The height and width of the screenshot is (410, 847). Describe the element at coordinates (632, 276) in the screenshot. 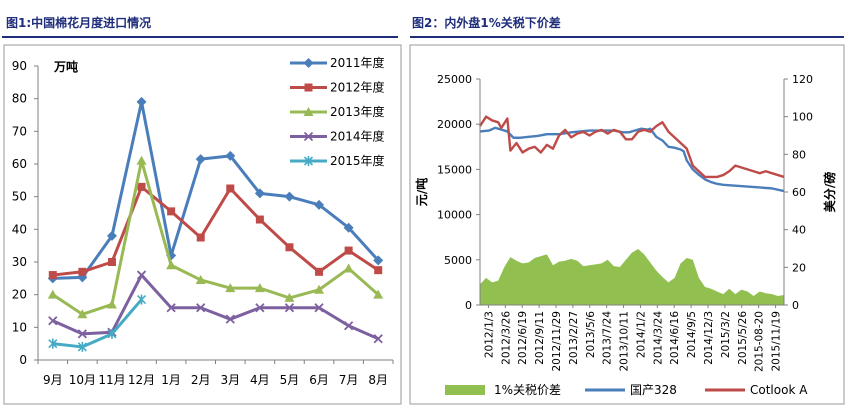

I see `series-area-spread` at that location.